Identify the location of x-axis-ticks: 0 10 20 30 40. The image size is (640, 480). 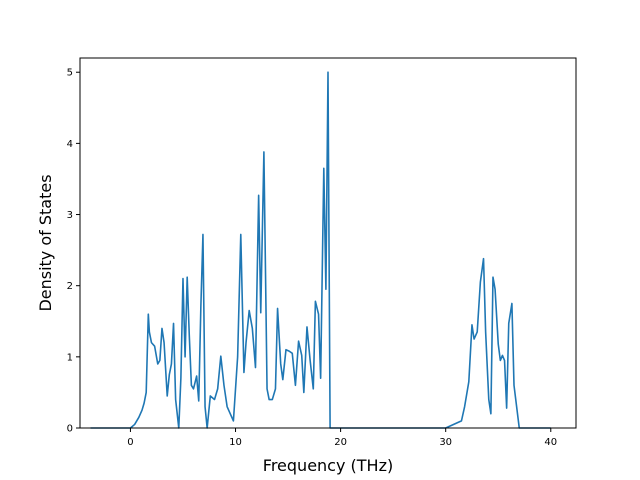
(342, 438).